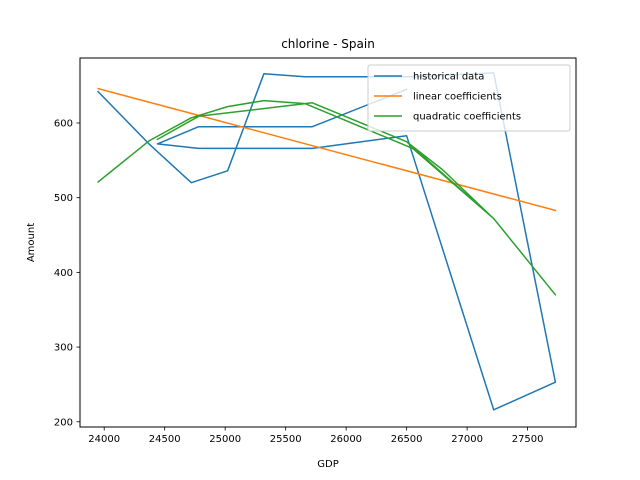 This screenshot has height=480, width=640. What do you see at coordinates (457, 97) in the screenshot?
I see `legend-label-2: linear coefficients` at bounding box center [457, 97].